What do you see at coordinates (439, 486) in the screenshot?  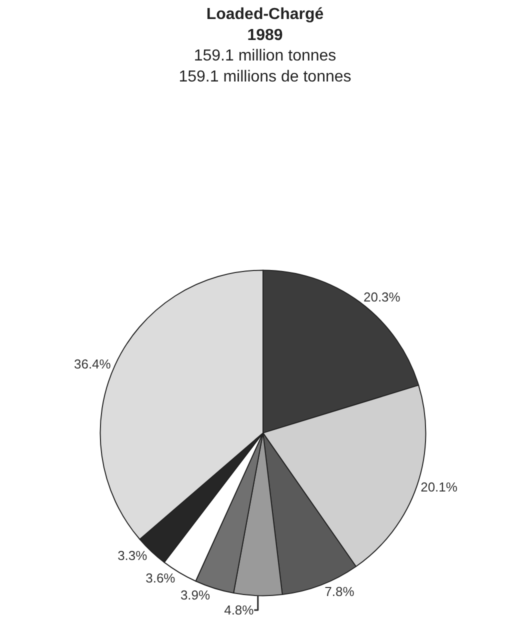 I see `data-label: 20.1%` at bounding box center [439, 486].